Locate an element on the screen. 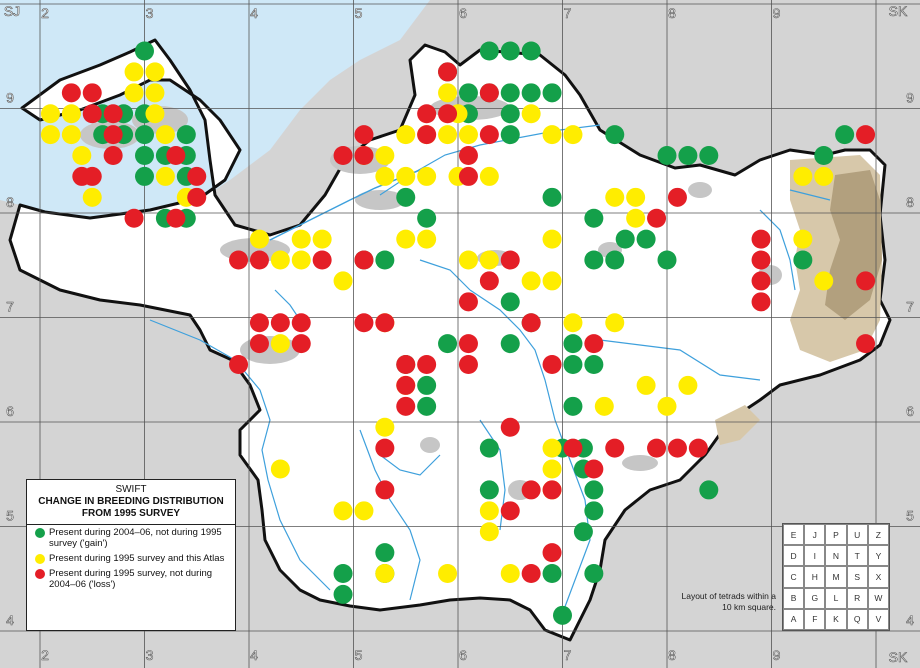  easting-label-top: 3 is located at coordinates (150, 13).